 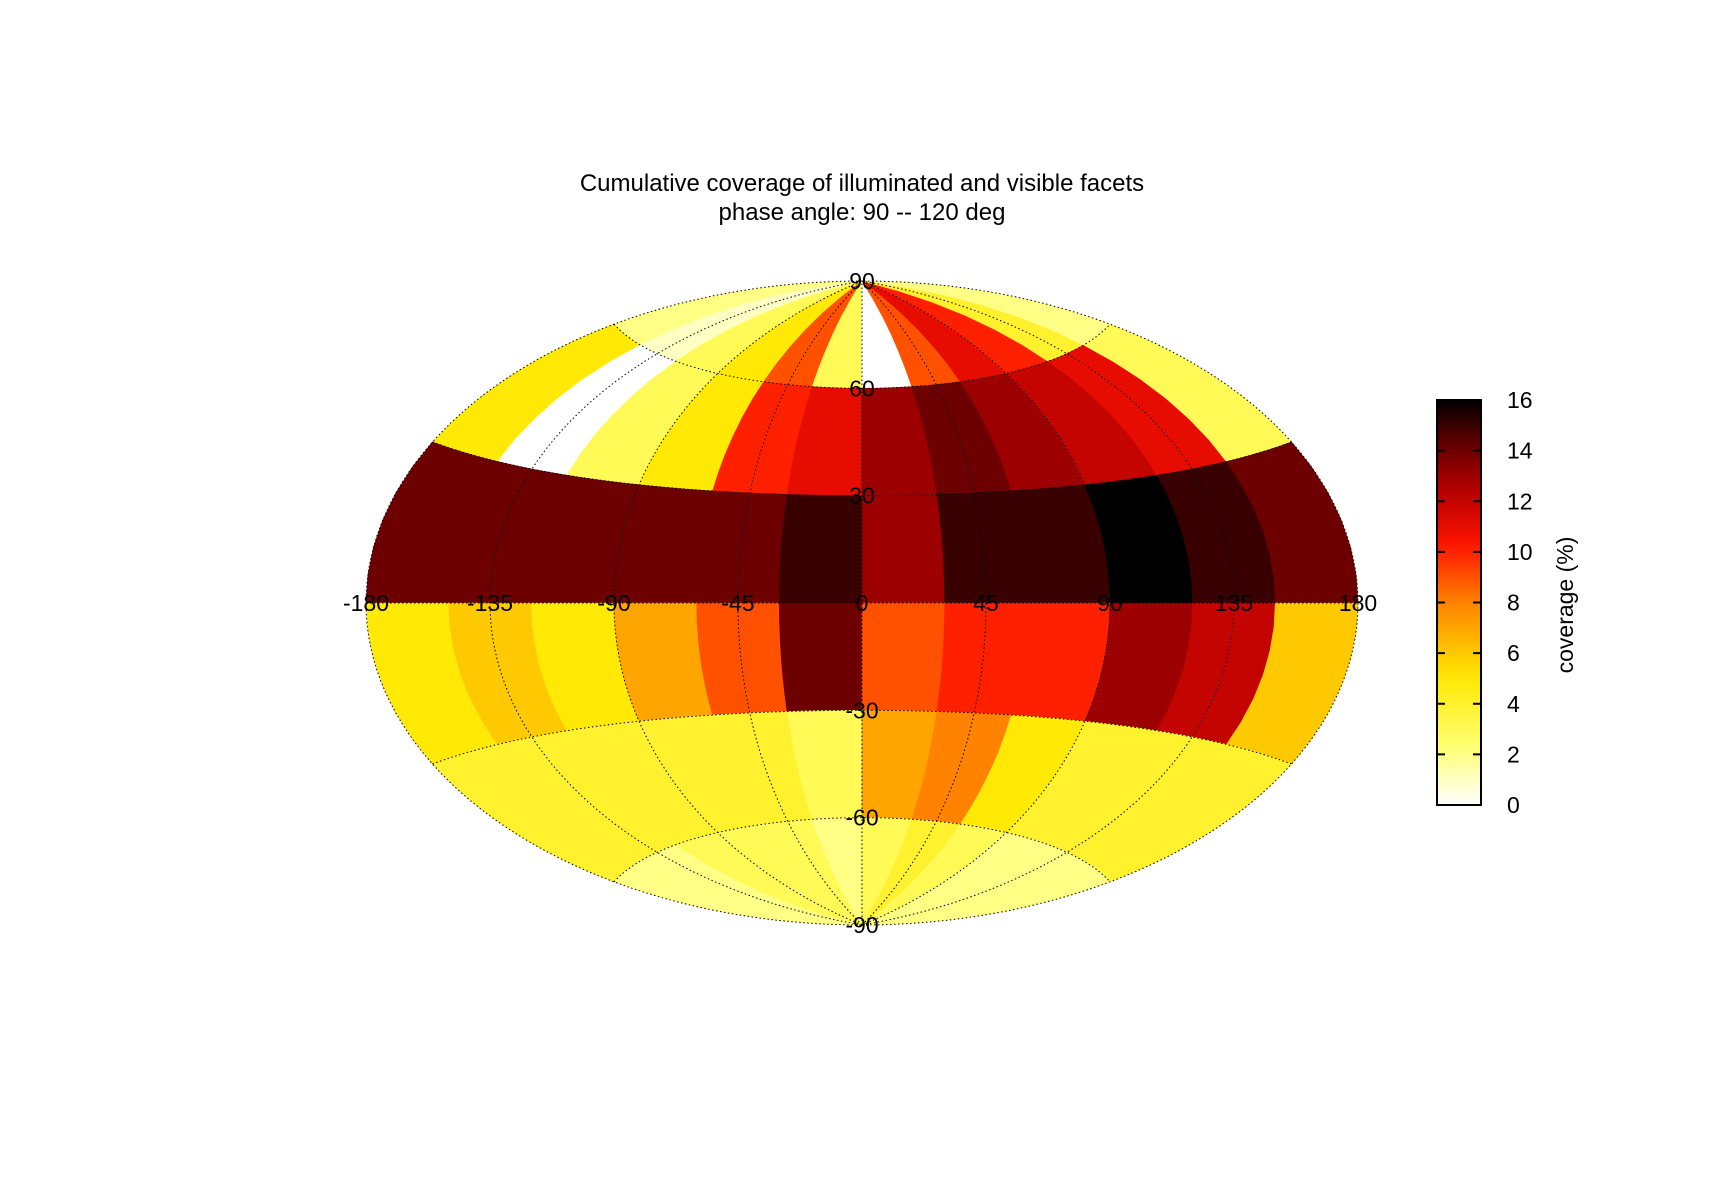 What do you see at coordinates (1565, 605) in the screenshot?
I see `colorbar-label: coverage (%)` at bounding box center [1565, 605].